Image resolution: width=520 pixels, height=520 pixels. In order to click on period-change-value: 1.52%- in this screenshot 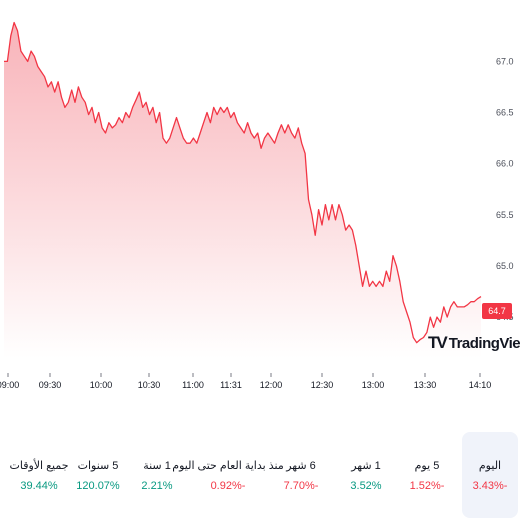, I will do `click(427, 485)`.